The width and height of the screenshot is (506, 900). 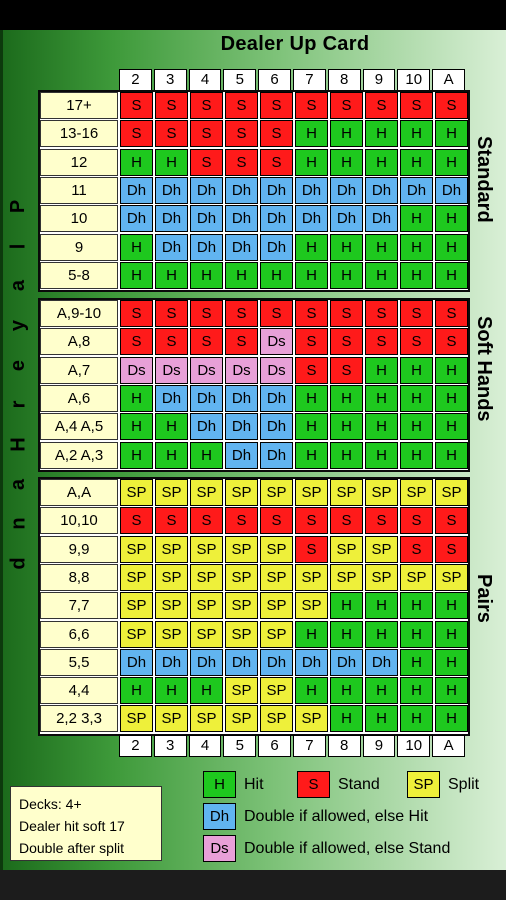 I want to click on player-hand-letter: e, so click(x=18, y=365).